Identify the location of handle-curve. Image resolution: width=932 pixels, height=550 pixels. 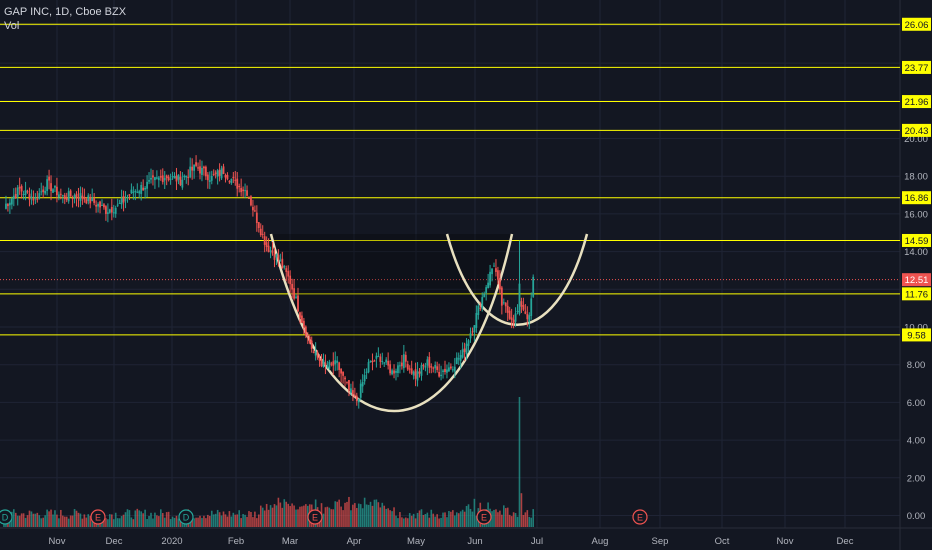
(517, 279).